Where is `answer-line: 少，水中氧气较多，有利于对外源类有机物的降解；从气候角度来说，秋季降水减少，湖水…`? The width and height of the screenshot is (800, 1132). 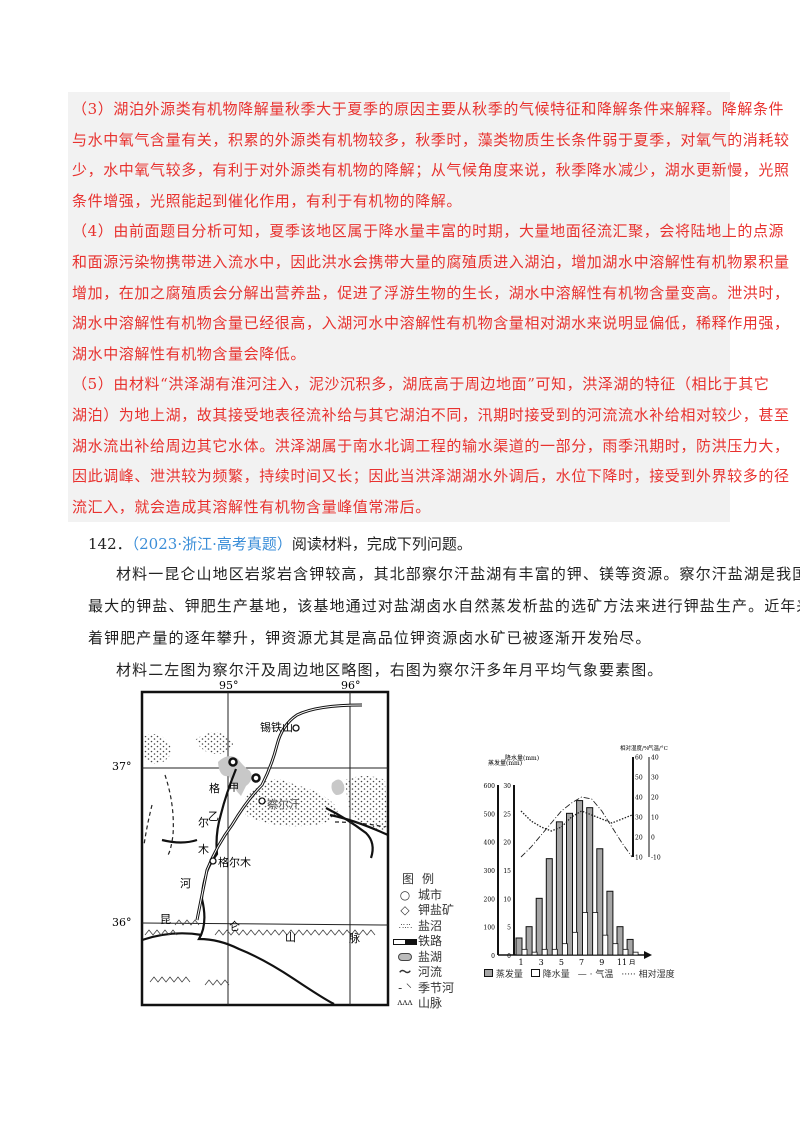
answer-line: 少，水中氧气较多，有利于对外源类有机物的降解；从气候角度来说，秋季降水减少，湖水… is located at coordinates (431, 170).